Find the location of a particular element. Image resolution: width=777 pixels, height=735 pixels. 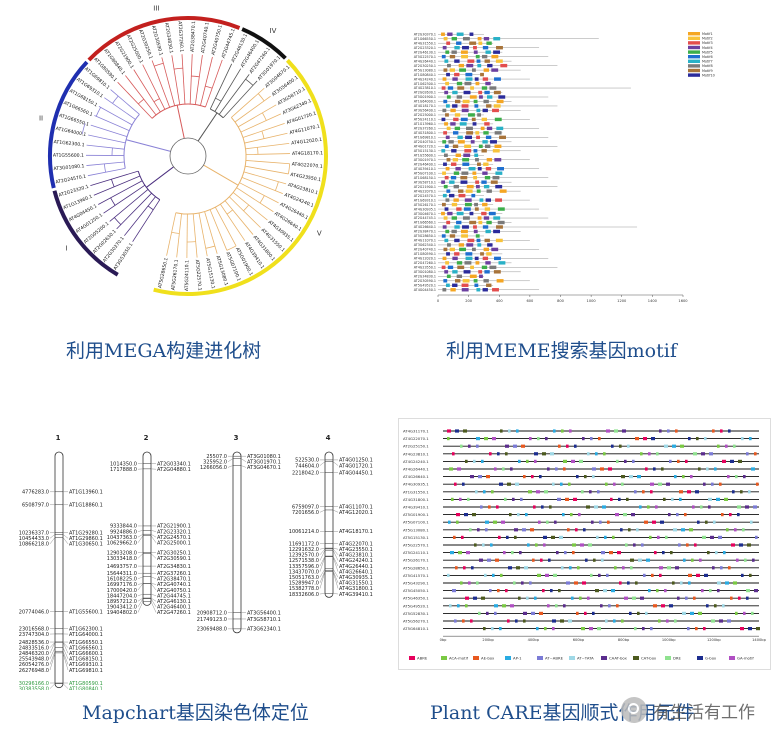

meme-gene-label: AT5G15130.1 is located at coordinates (425, 151).